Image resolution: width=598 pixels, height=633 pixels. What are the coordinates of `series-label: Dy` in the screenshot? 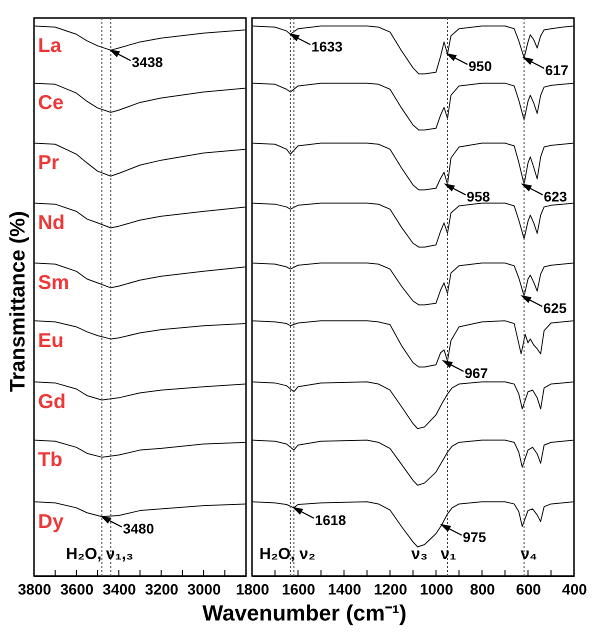 It's located at (51, 521).